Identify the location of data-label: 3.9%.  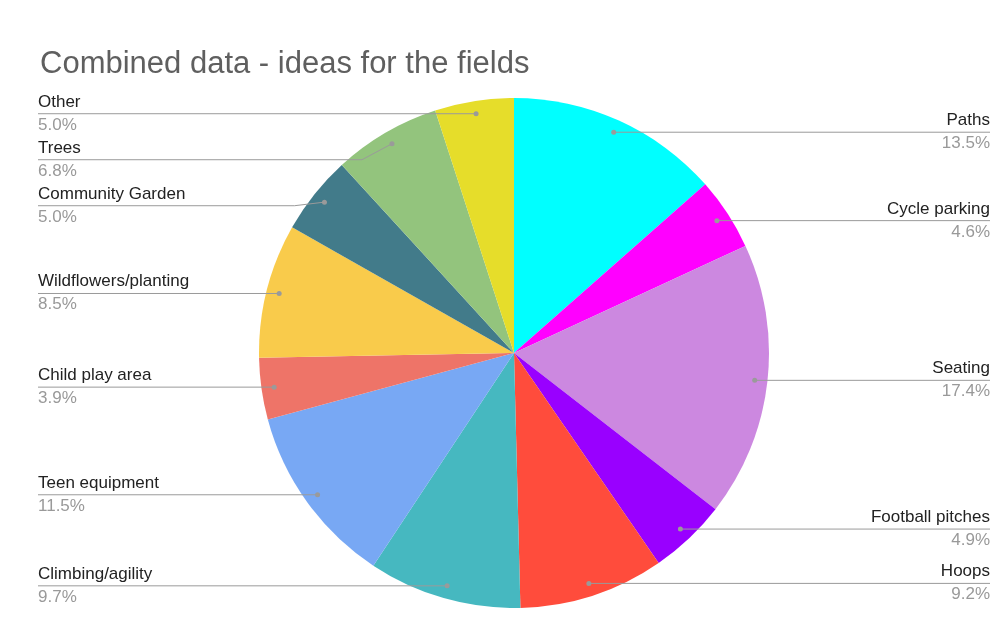
(57, 398).